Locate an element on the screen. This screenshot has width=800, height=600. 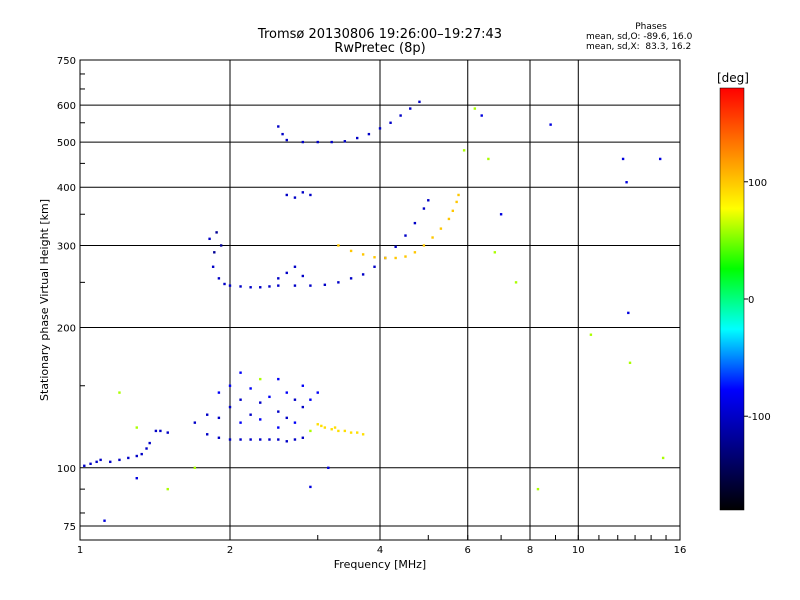
y-tick-label: 200 is located at coordinates (66, 329).